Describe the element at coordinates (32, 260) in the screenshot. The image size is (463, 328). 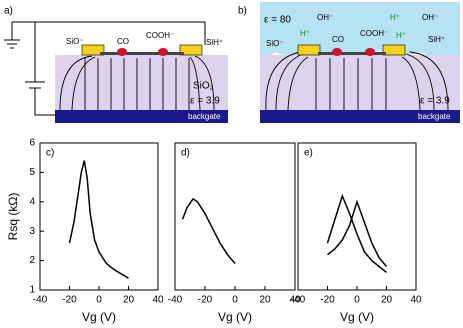
I see `y-tick-label: 2` at that location.